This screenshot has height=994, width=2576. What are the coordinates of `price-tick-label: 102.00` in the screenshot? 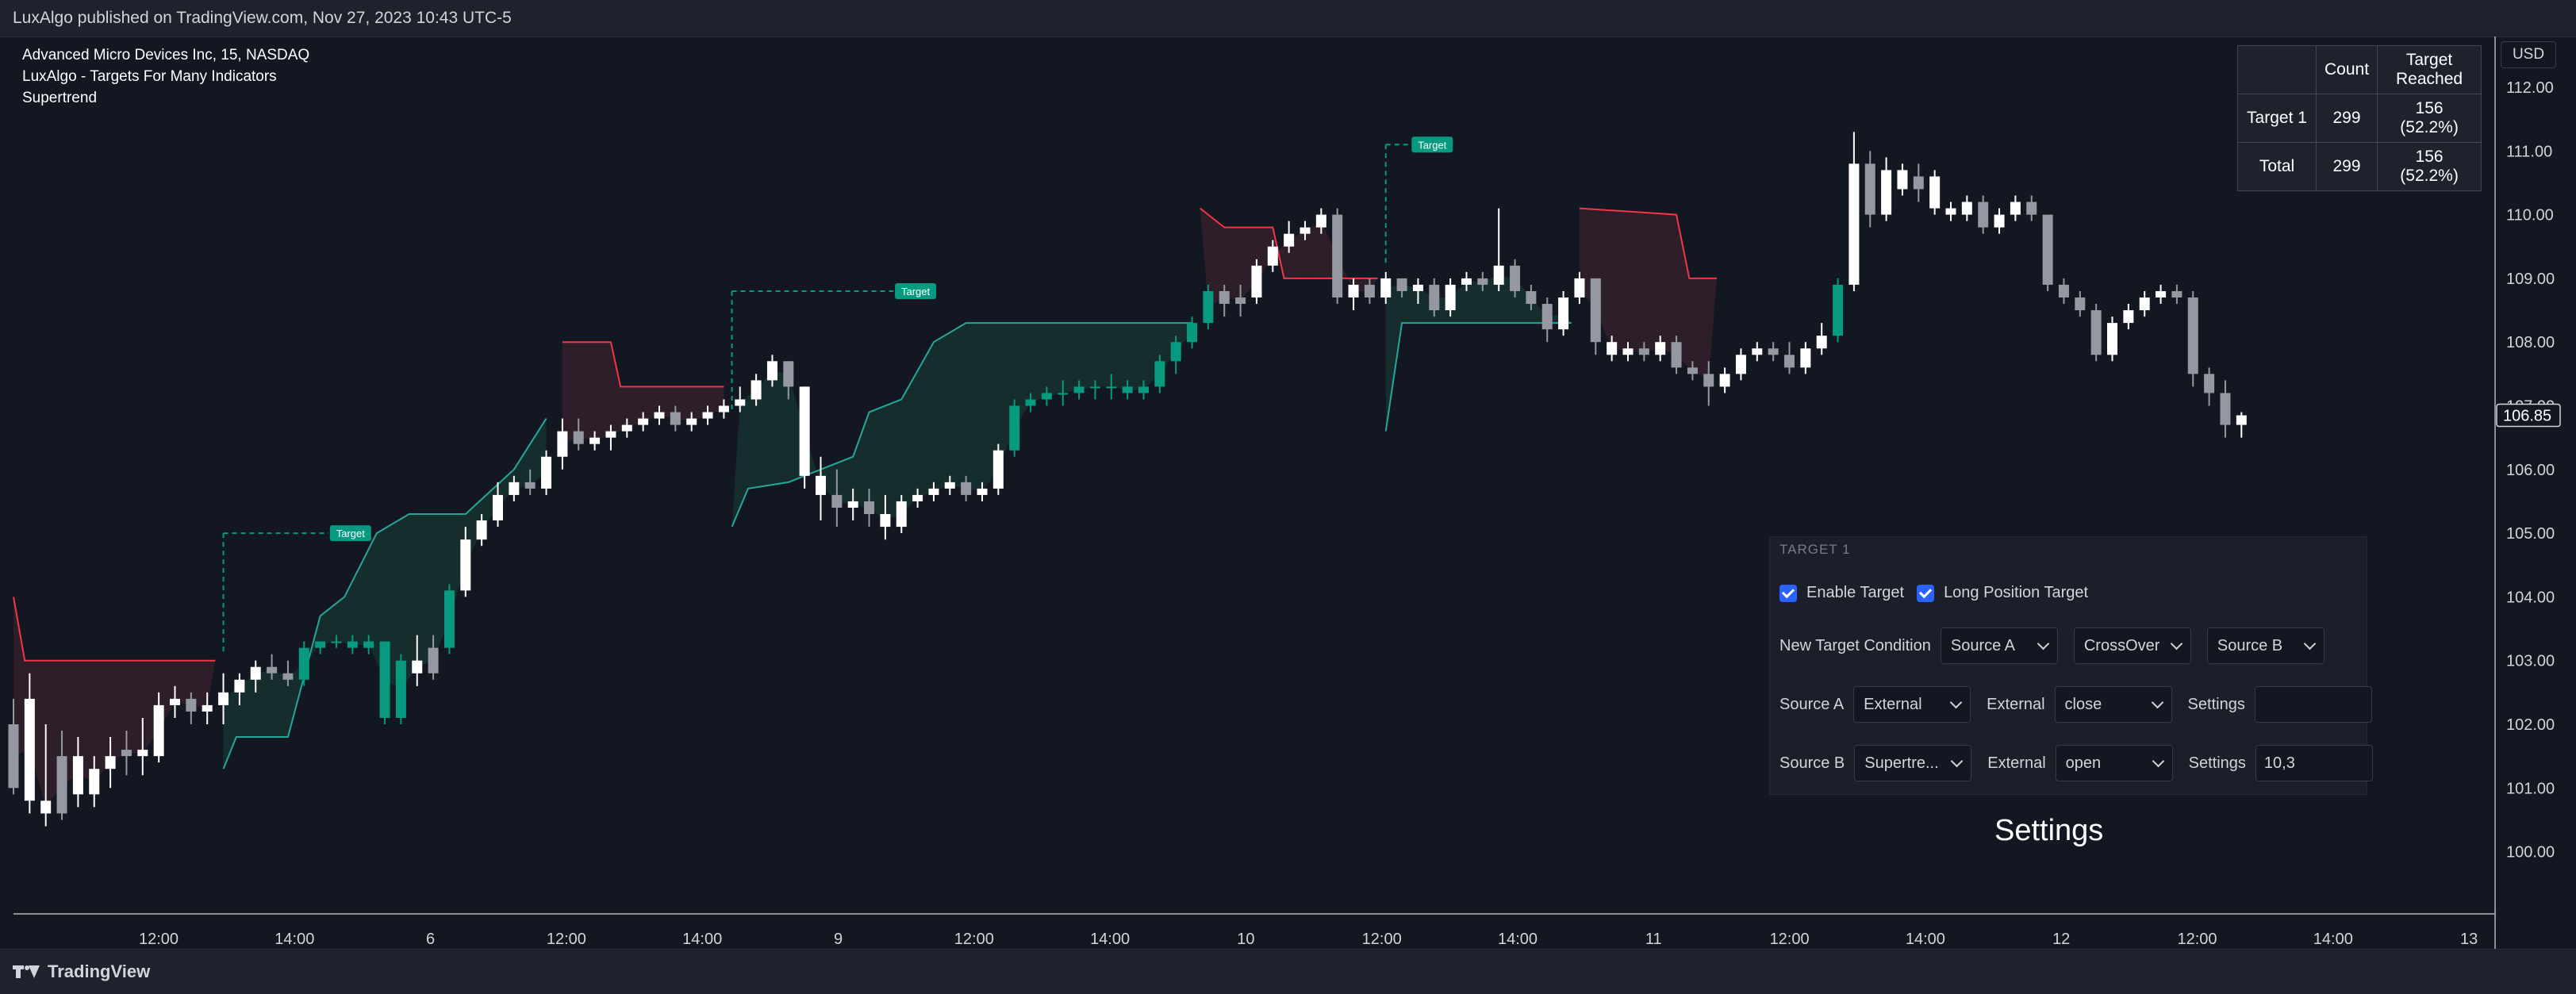 It's located at (2530, 725).